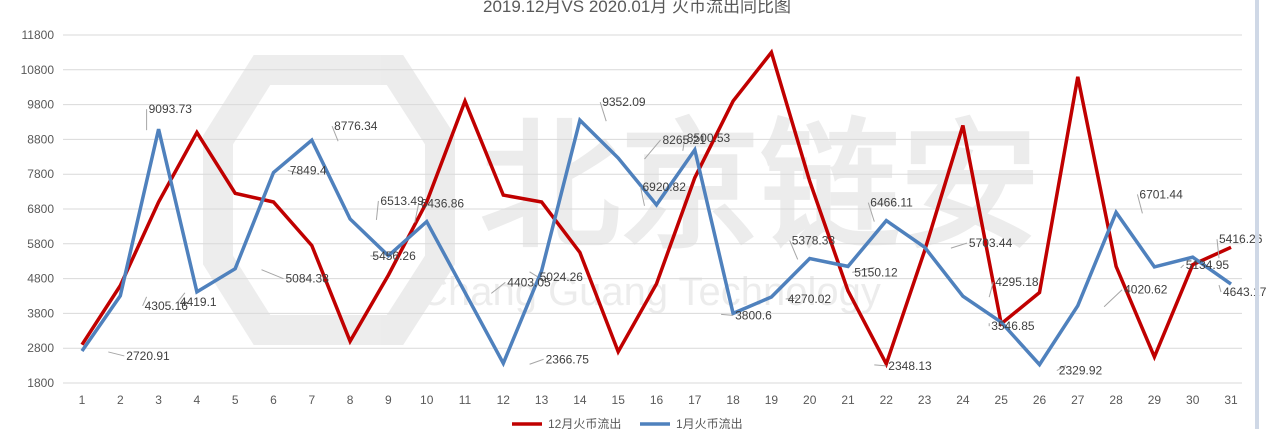  I want to click on x-tick-label: 19, so click(772, 400).